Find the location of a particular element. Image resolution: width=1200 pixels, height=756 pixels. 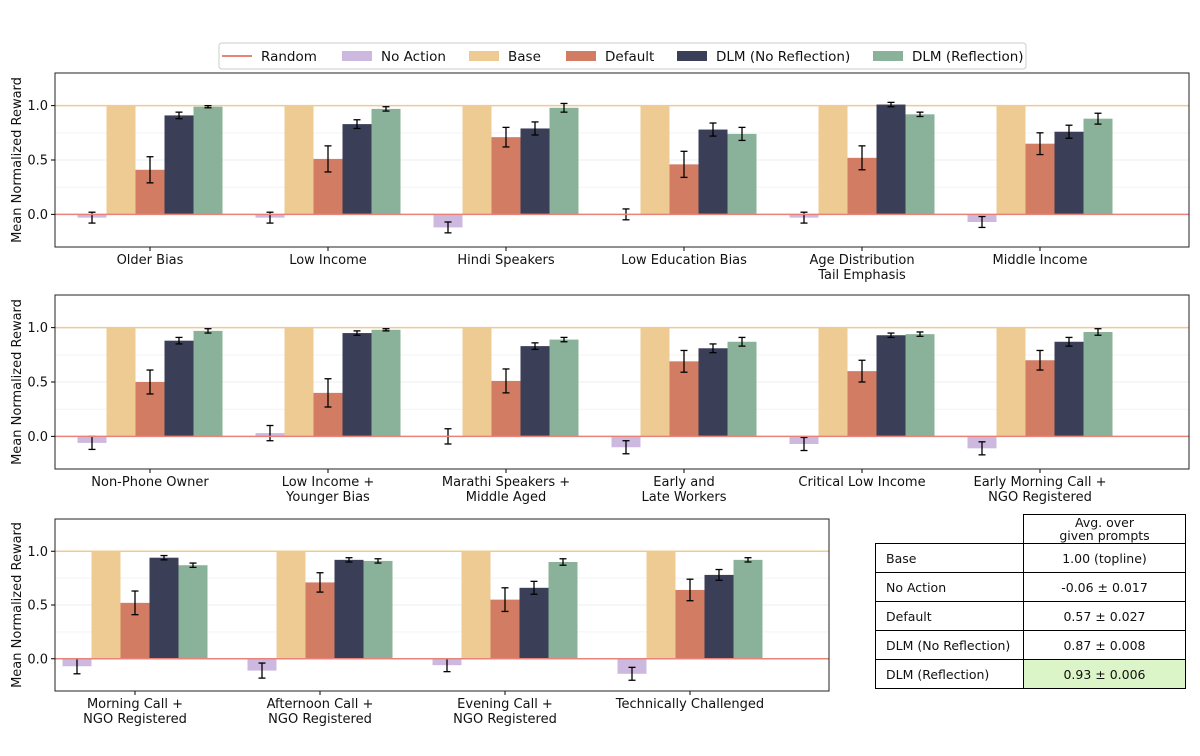

category-label: Low Education Bias is located at coordinates (684, 260).